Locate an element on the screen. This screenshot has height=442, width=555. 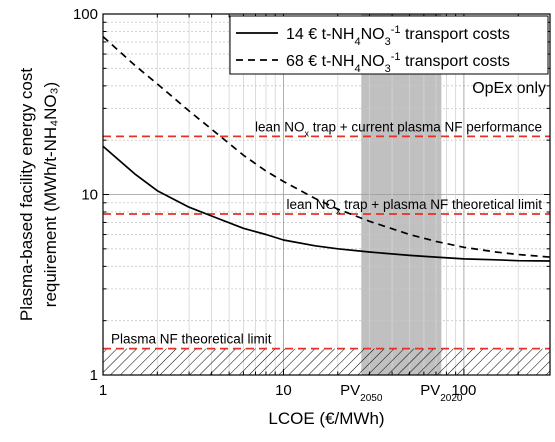
y-axis-label-line1: Plasma-based facility energy cost is located at coordinates (26, 195).